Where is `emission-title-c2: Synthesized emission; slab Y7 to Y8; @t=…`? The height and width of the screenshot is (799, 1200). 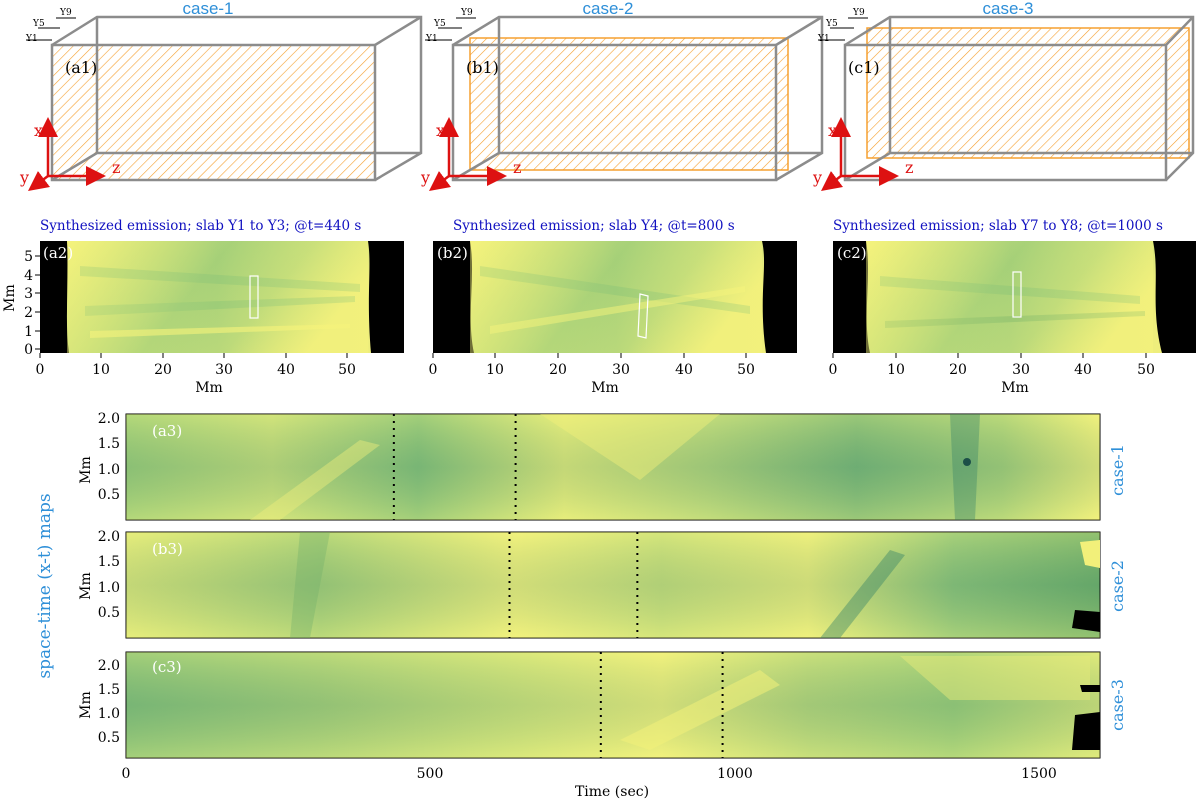 emission-title-c2: Synthesized emission; slab Y7 to Y8; @t=… is located at coordinates (998, 226).